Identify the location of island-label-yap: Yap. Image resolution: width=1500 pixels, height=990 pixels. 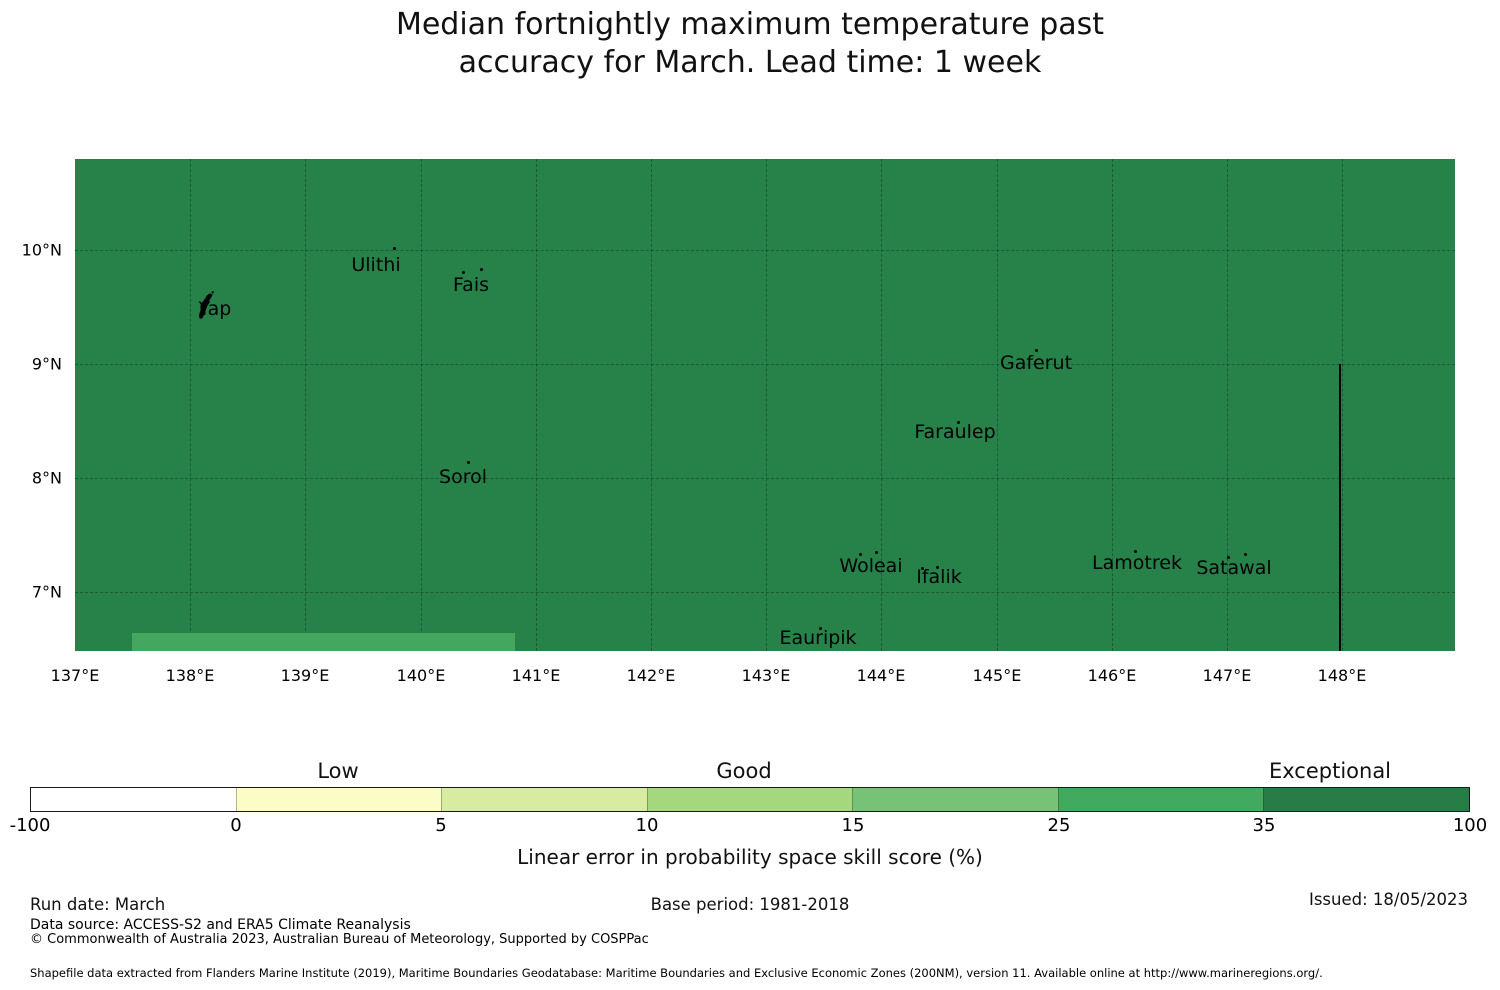
(215, 309).